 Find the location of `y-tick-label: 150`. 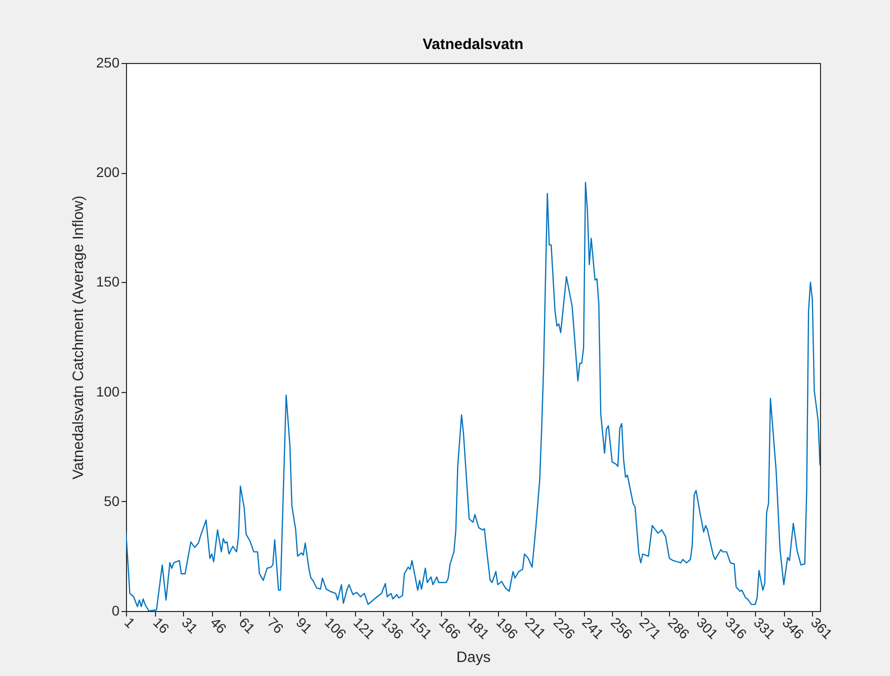

y-tick-label: 150 is located at coordinates (108, 282).